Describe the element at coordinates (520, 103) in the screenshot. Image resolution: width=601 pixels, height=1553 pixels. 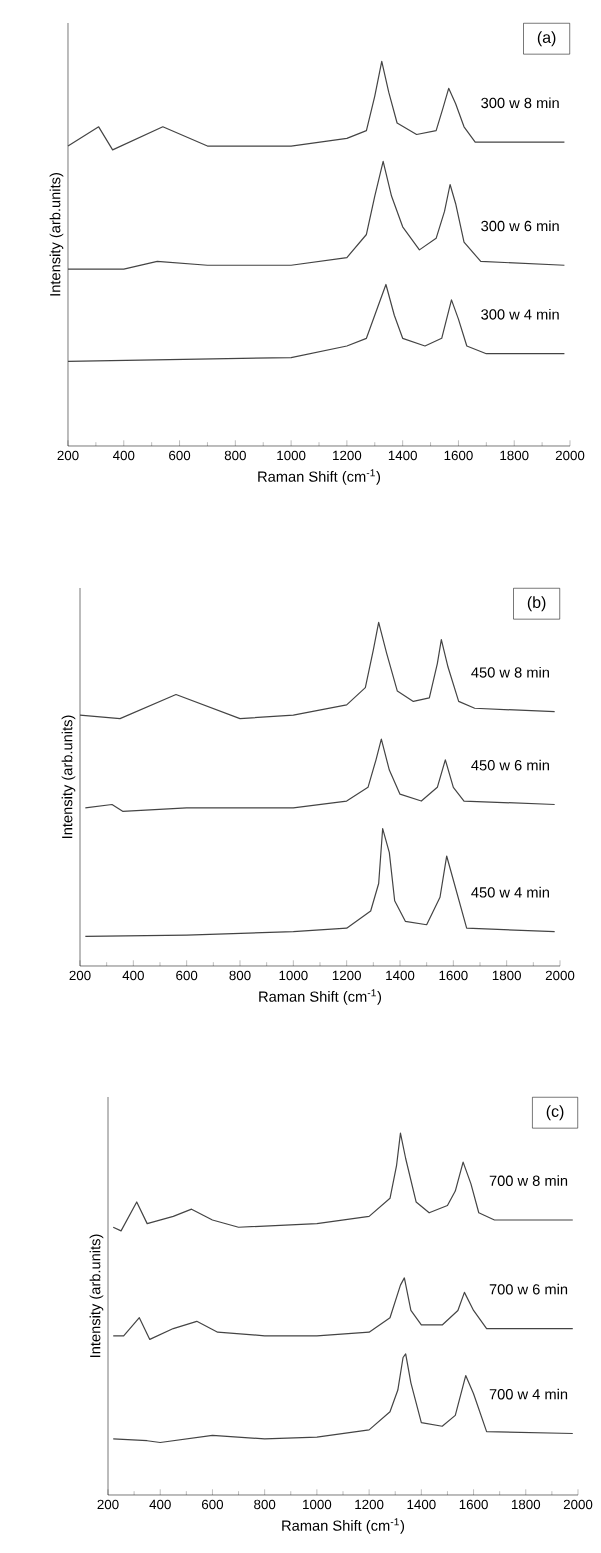
I see `series-label: 300 w 8 min` at that location.